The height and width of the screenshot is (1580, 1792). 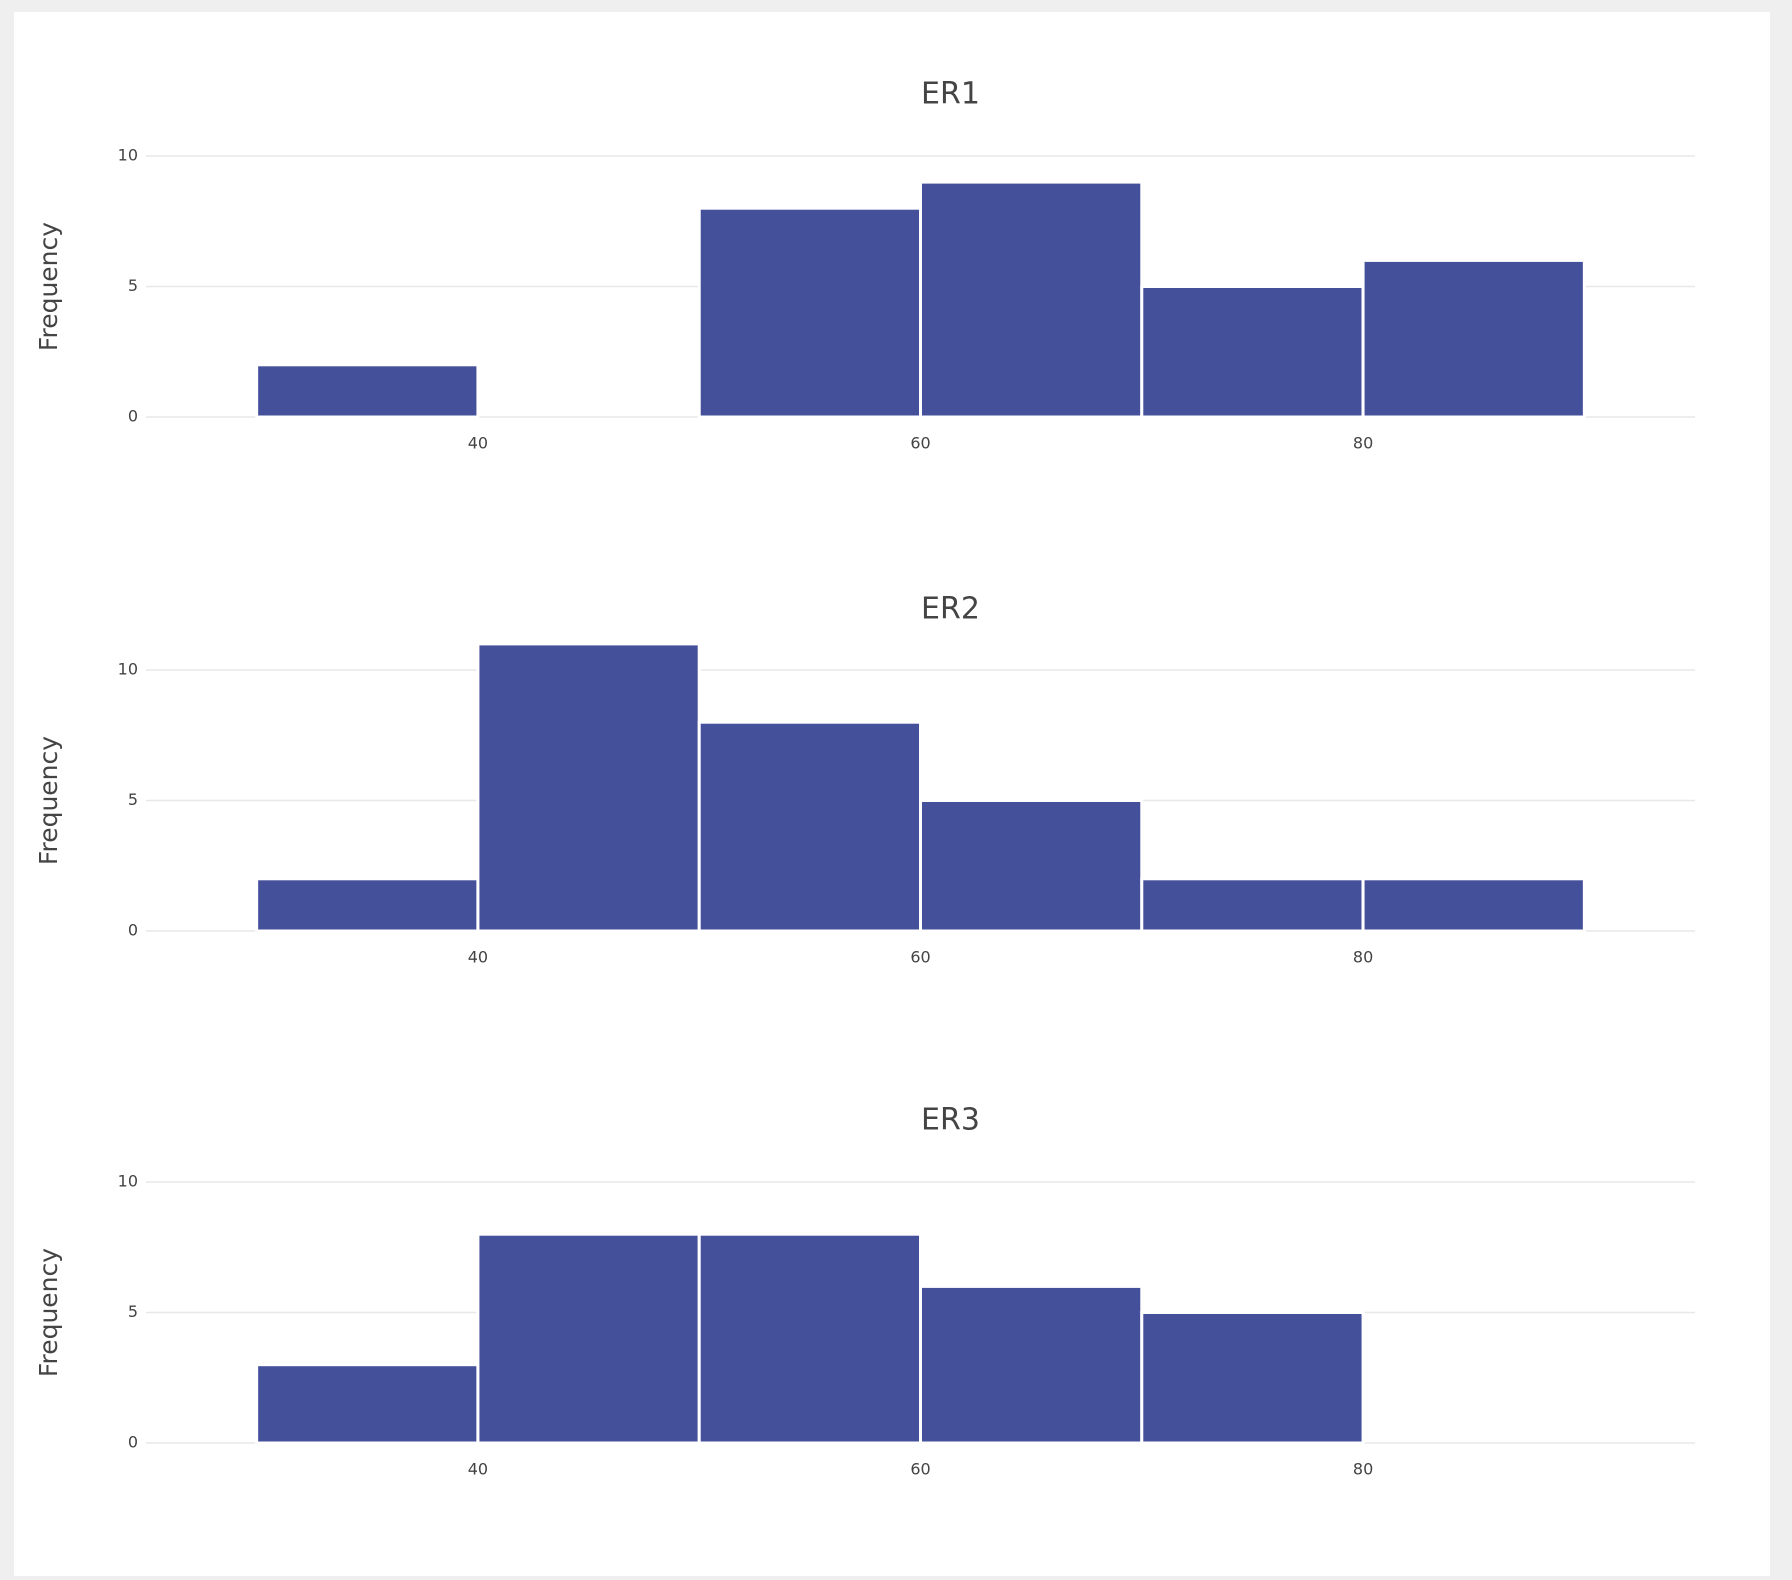 I want to click on chart-title: ER1, so click(x=950, y=94).